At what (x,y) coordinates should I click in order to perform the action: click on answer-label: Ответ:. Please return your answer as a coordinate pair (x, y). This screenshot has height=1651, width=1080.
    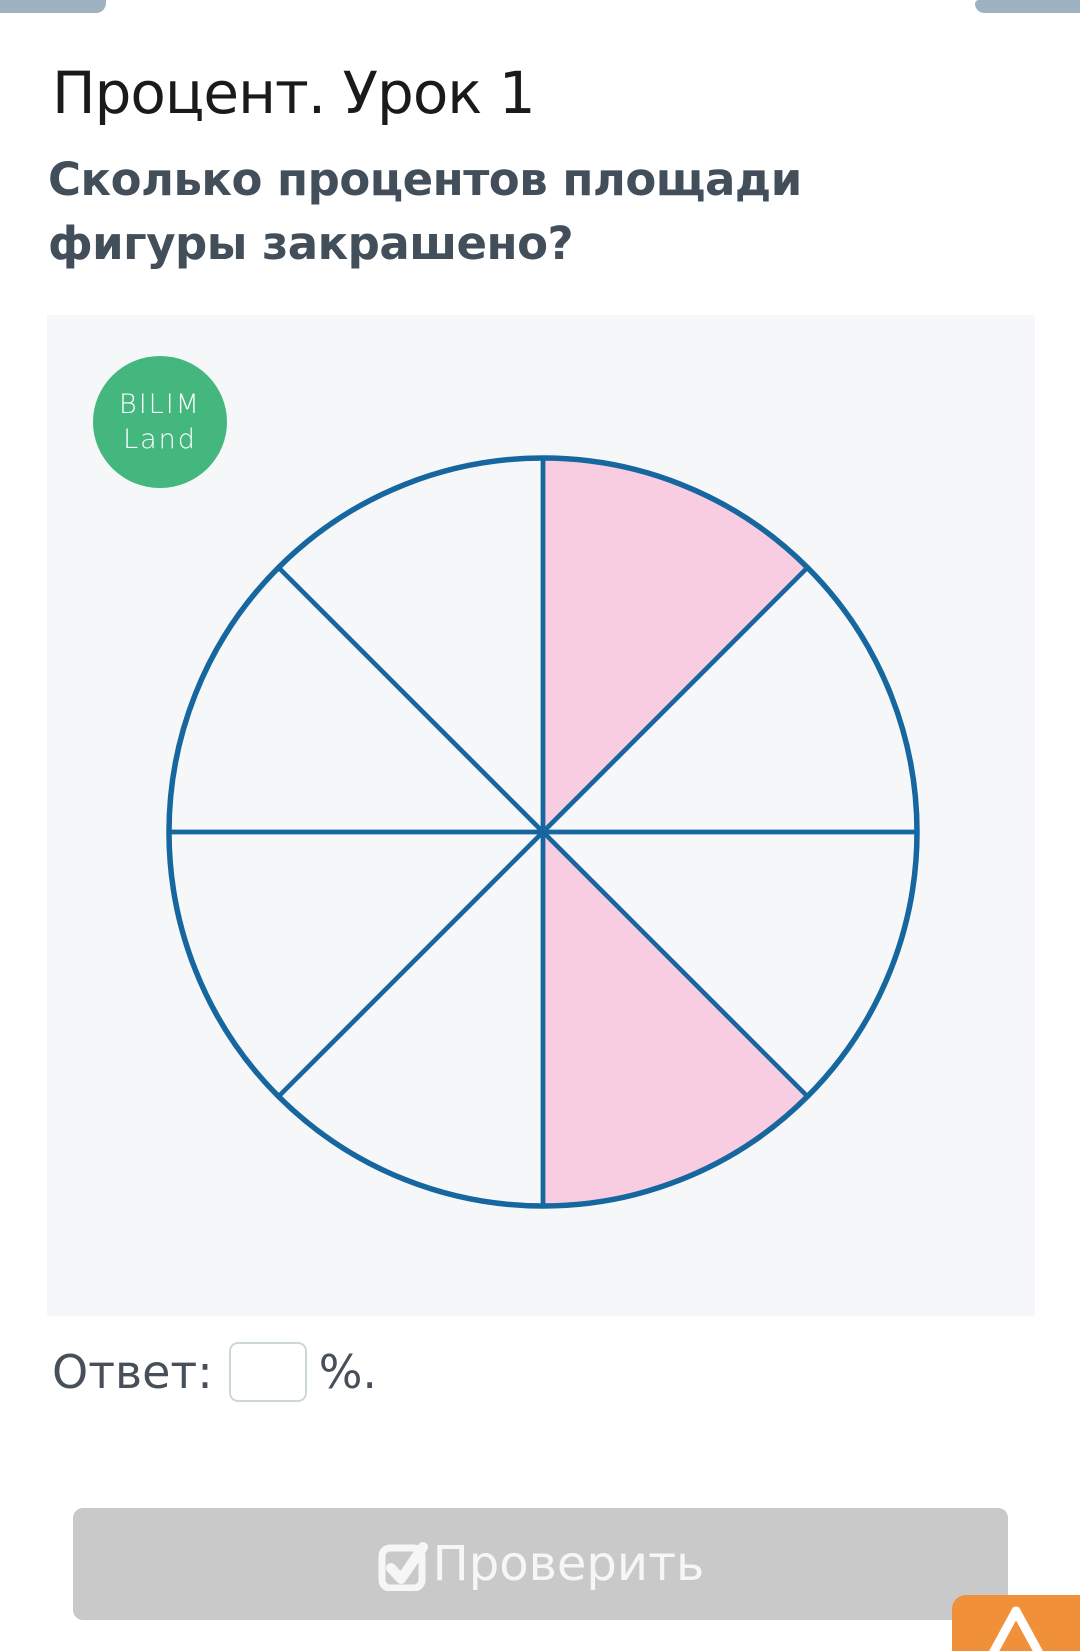
    Looking at the image, I should click on (132, 1372).